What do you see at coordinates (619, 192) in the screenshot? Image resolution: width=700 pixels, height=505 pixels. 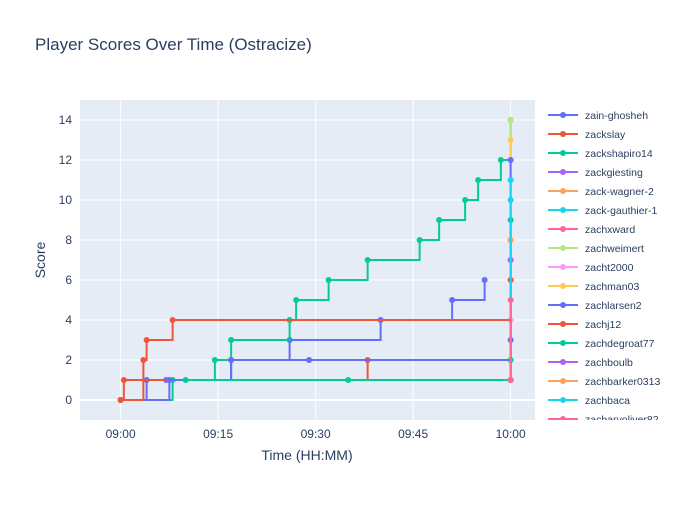 I see `legend-label: zack-wagner-2` at bounding box center [619, 192].